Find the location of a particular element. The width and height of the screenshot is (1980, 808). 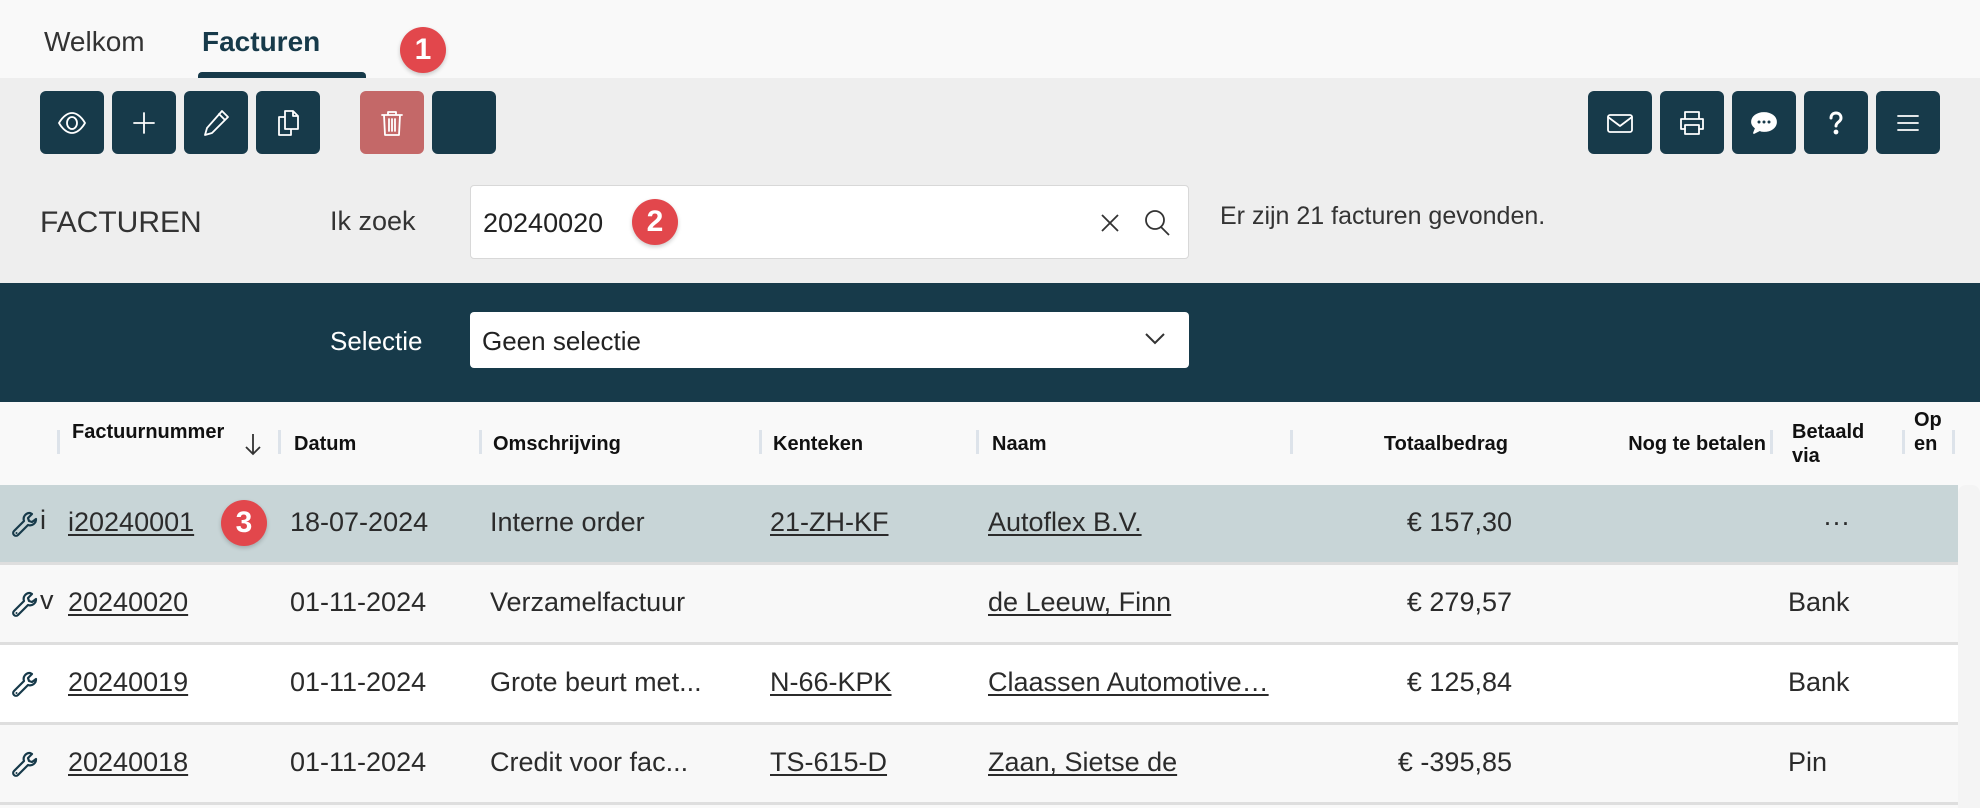

license-plate-link: 21-ZH-KF is located at coordinates (829, 522).